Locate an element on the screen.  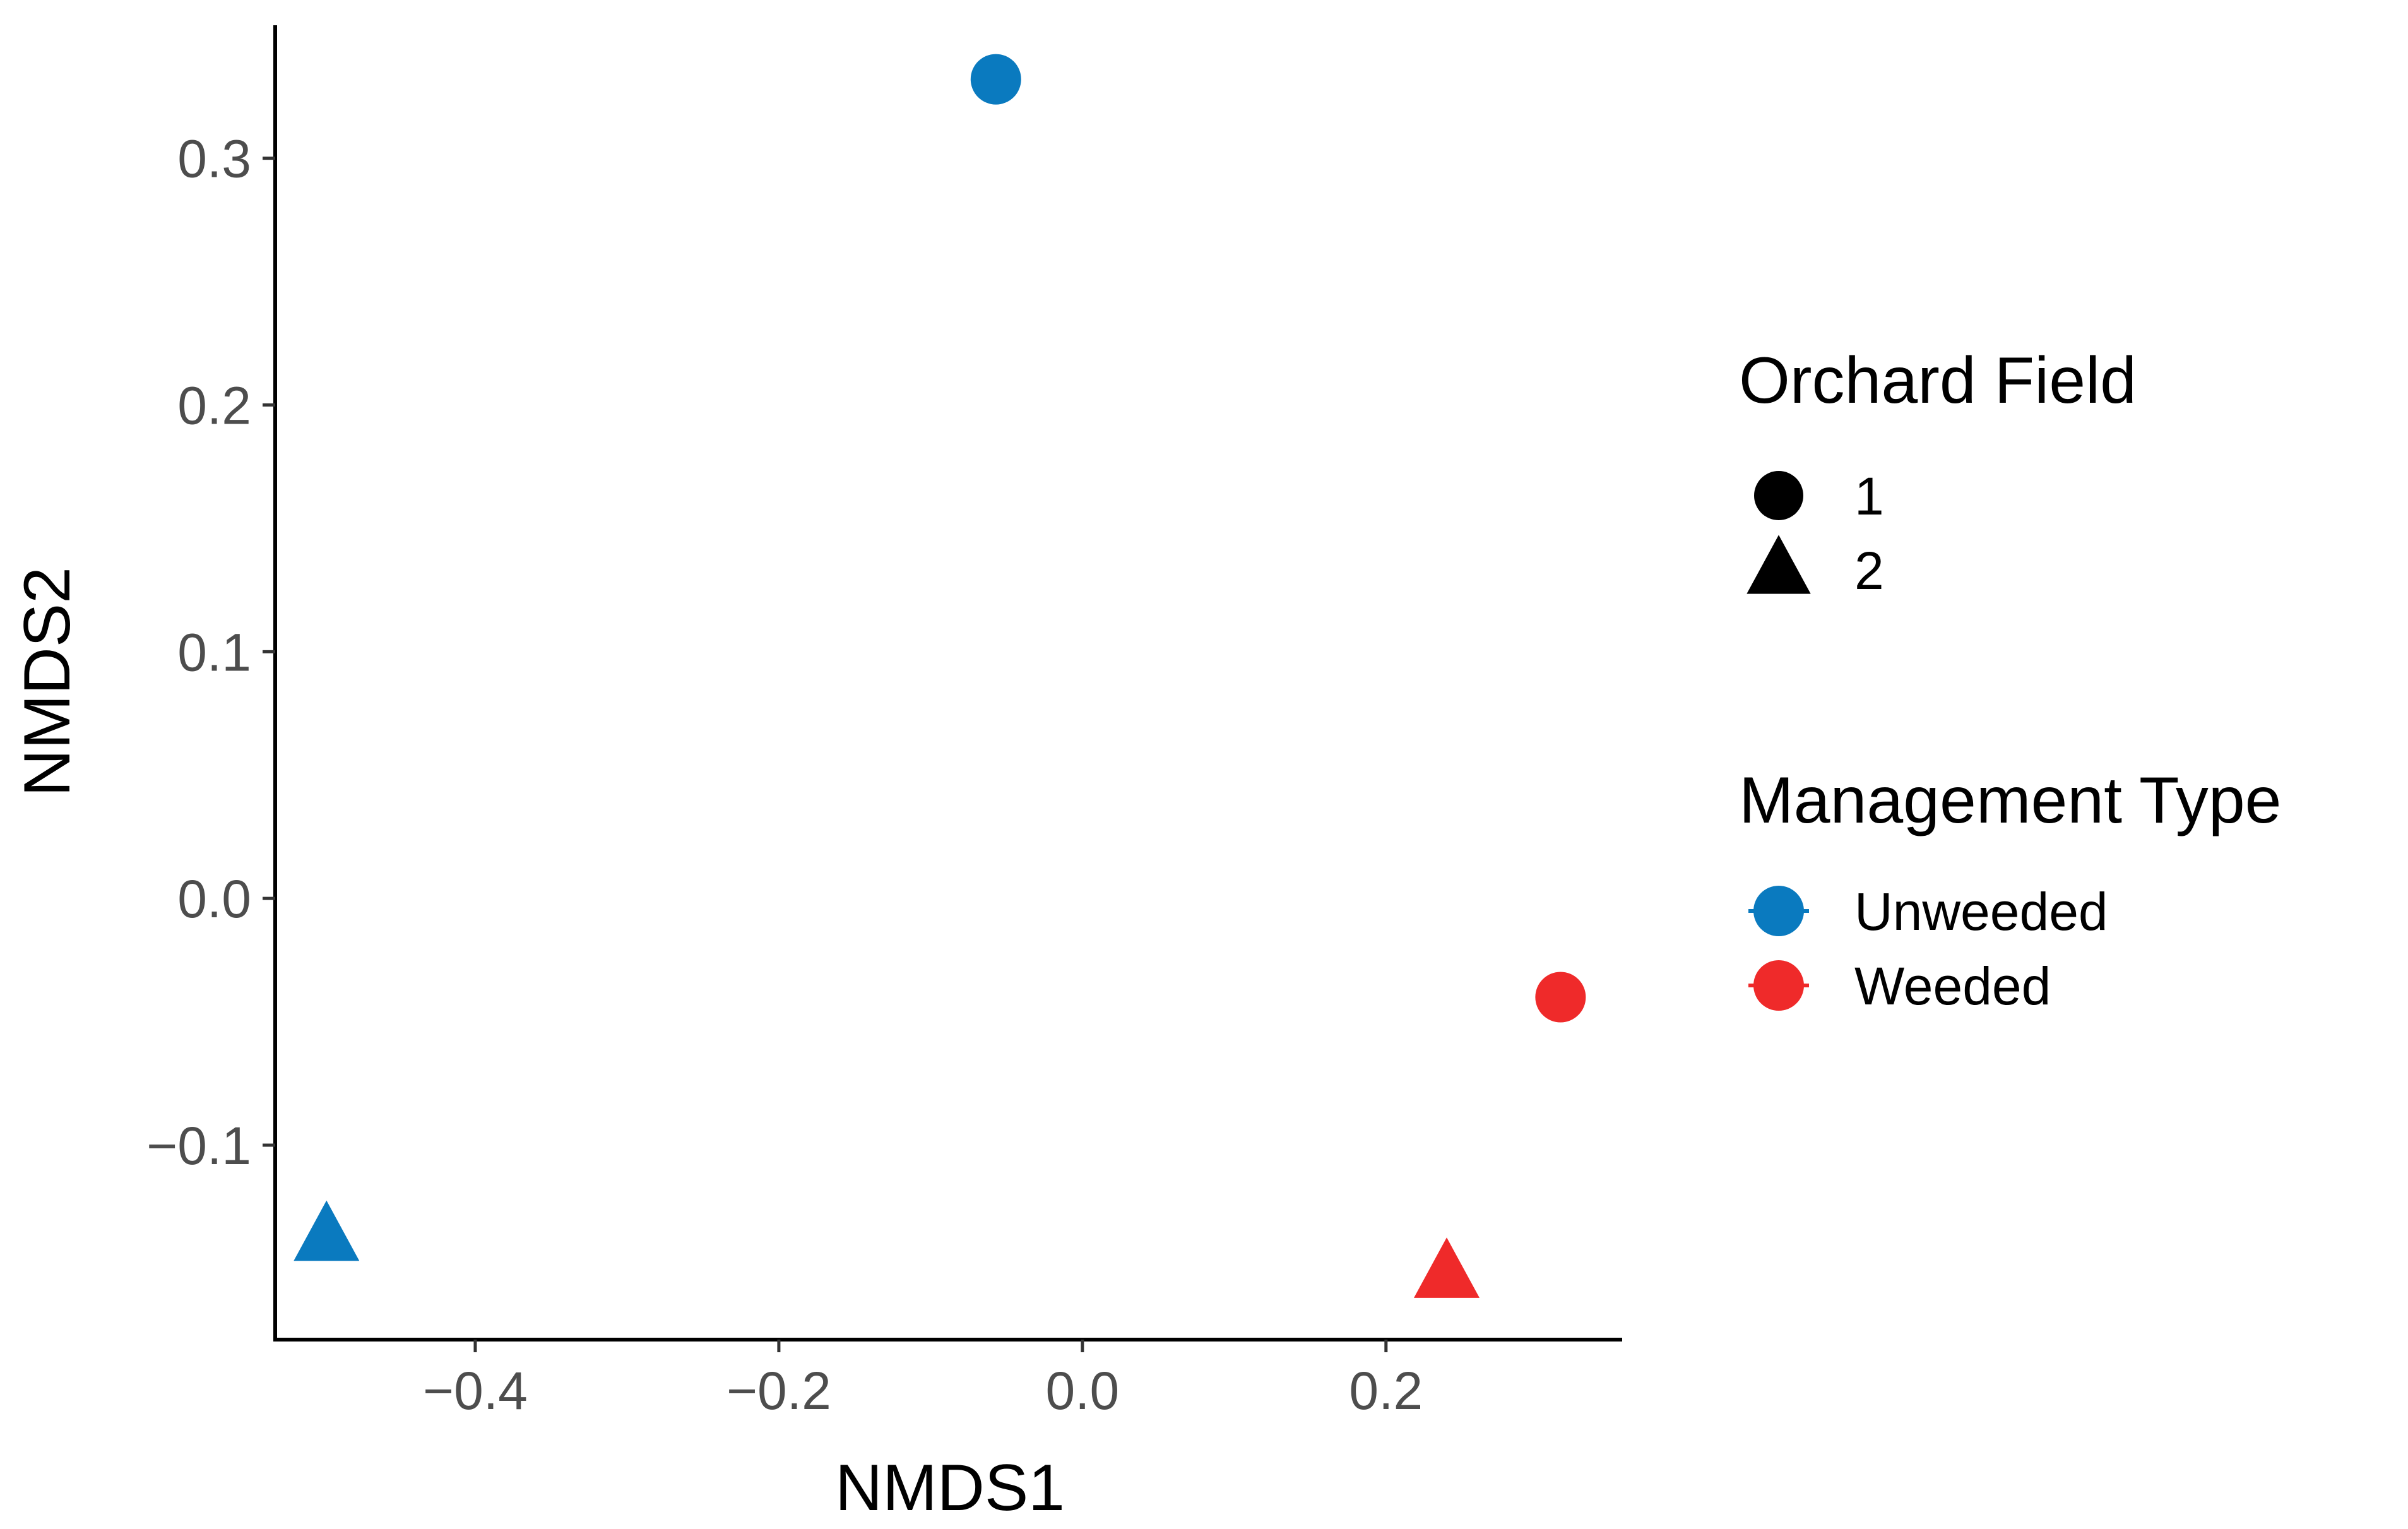
x-tick-label: 0.2 is located at coordinates (1386, 1390).